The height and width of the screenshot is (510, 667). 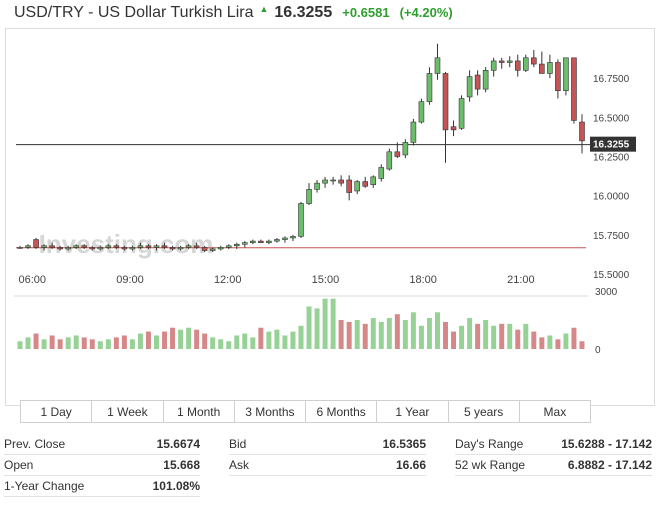 I want to click on stat-label: 52 wk Range, so click(x=490, y=465).